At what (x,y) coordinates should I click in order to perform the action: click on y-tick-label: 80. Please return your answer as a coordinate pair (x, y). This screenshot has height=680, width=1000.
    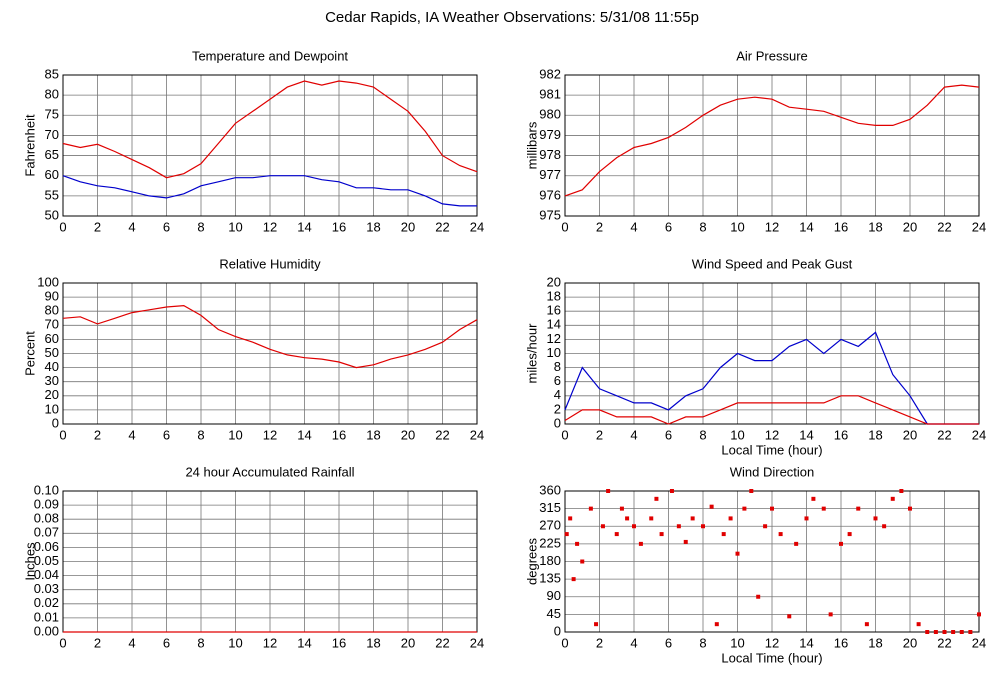
    Looking at the image, I should click on (52, 310).